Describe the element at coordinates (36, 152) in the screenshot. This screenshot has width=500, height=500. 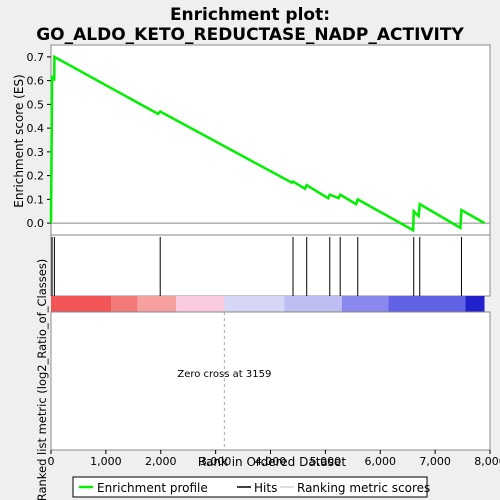
I see `y-tick-label: 0.3` at that location.